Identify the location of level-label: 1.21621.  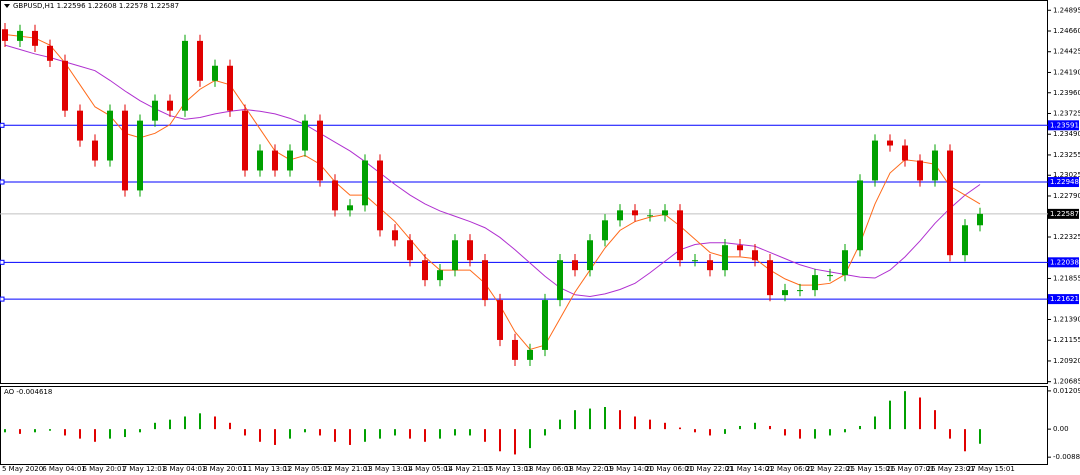
(1064, 299).